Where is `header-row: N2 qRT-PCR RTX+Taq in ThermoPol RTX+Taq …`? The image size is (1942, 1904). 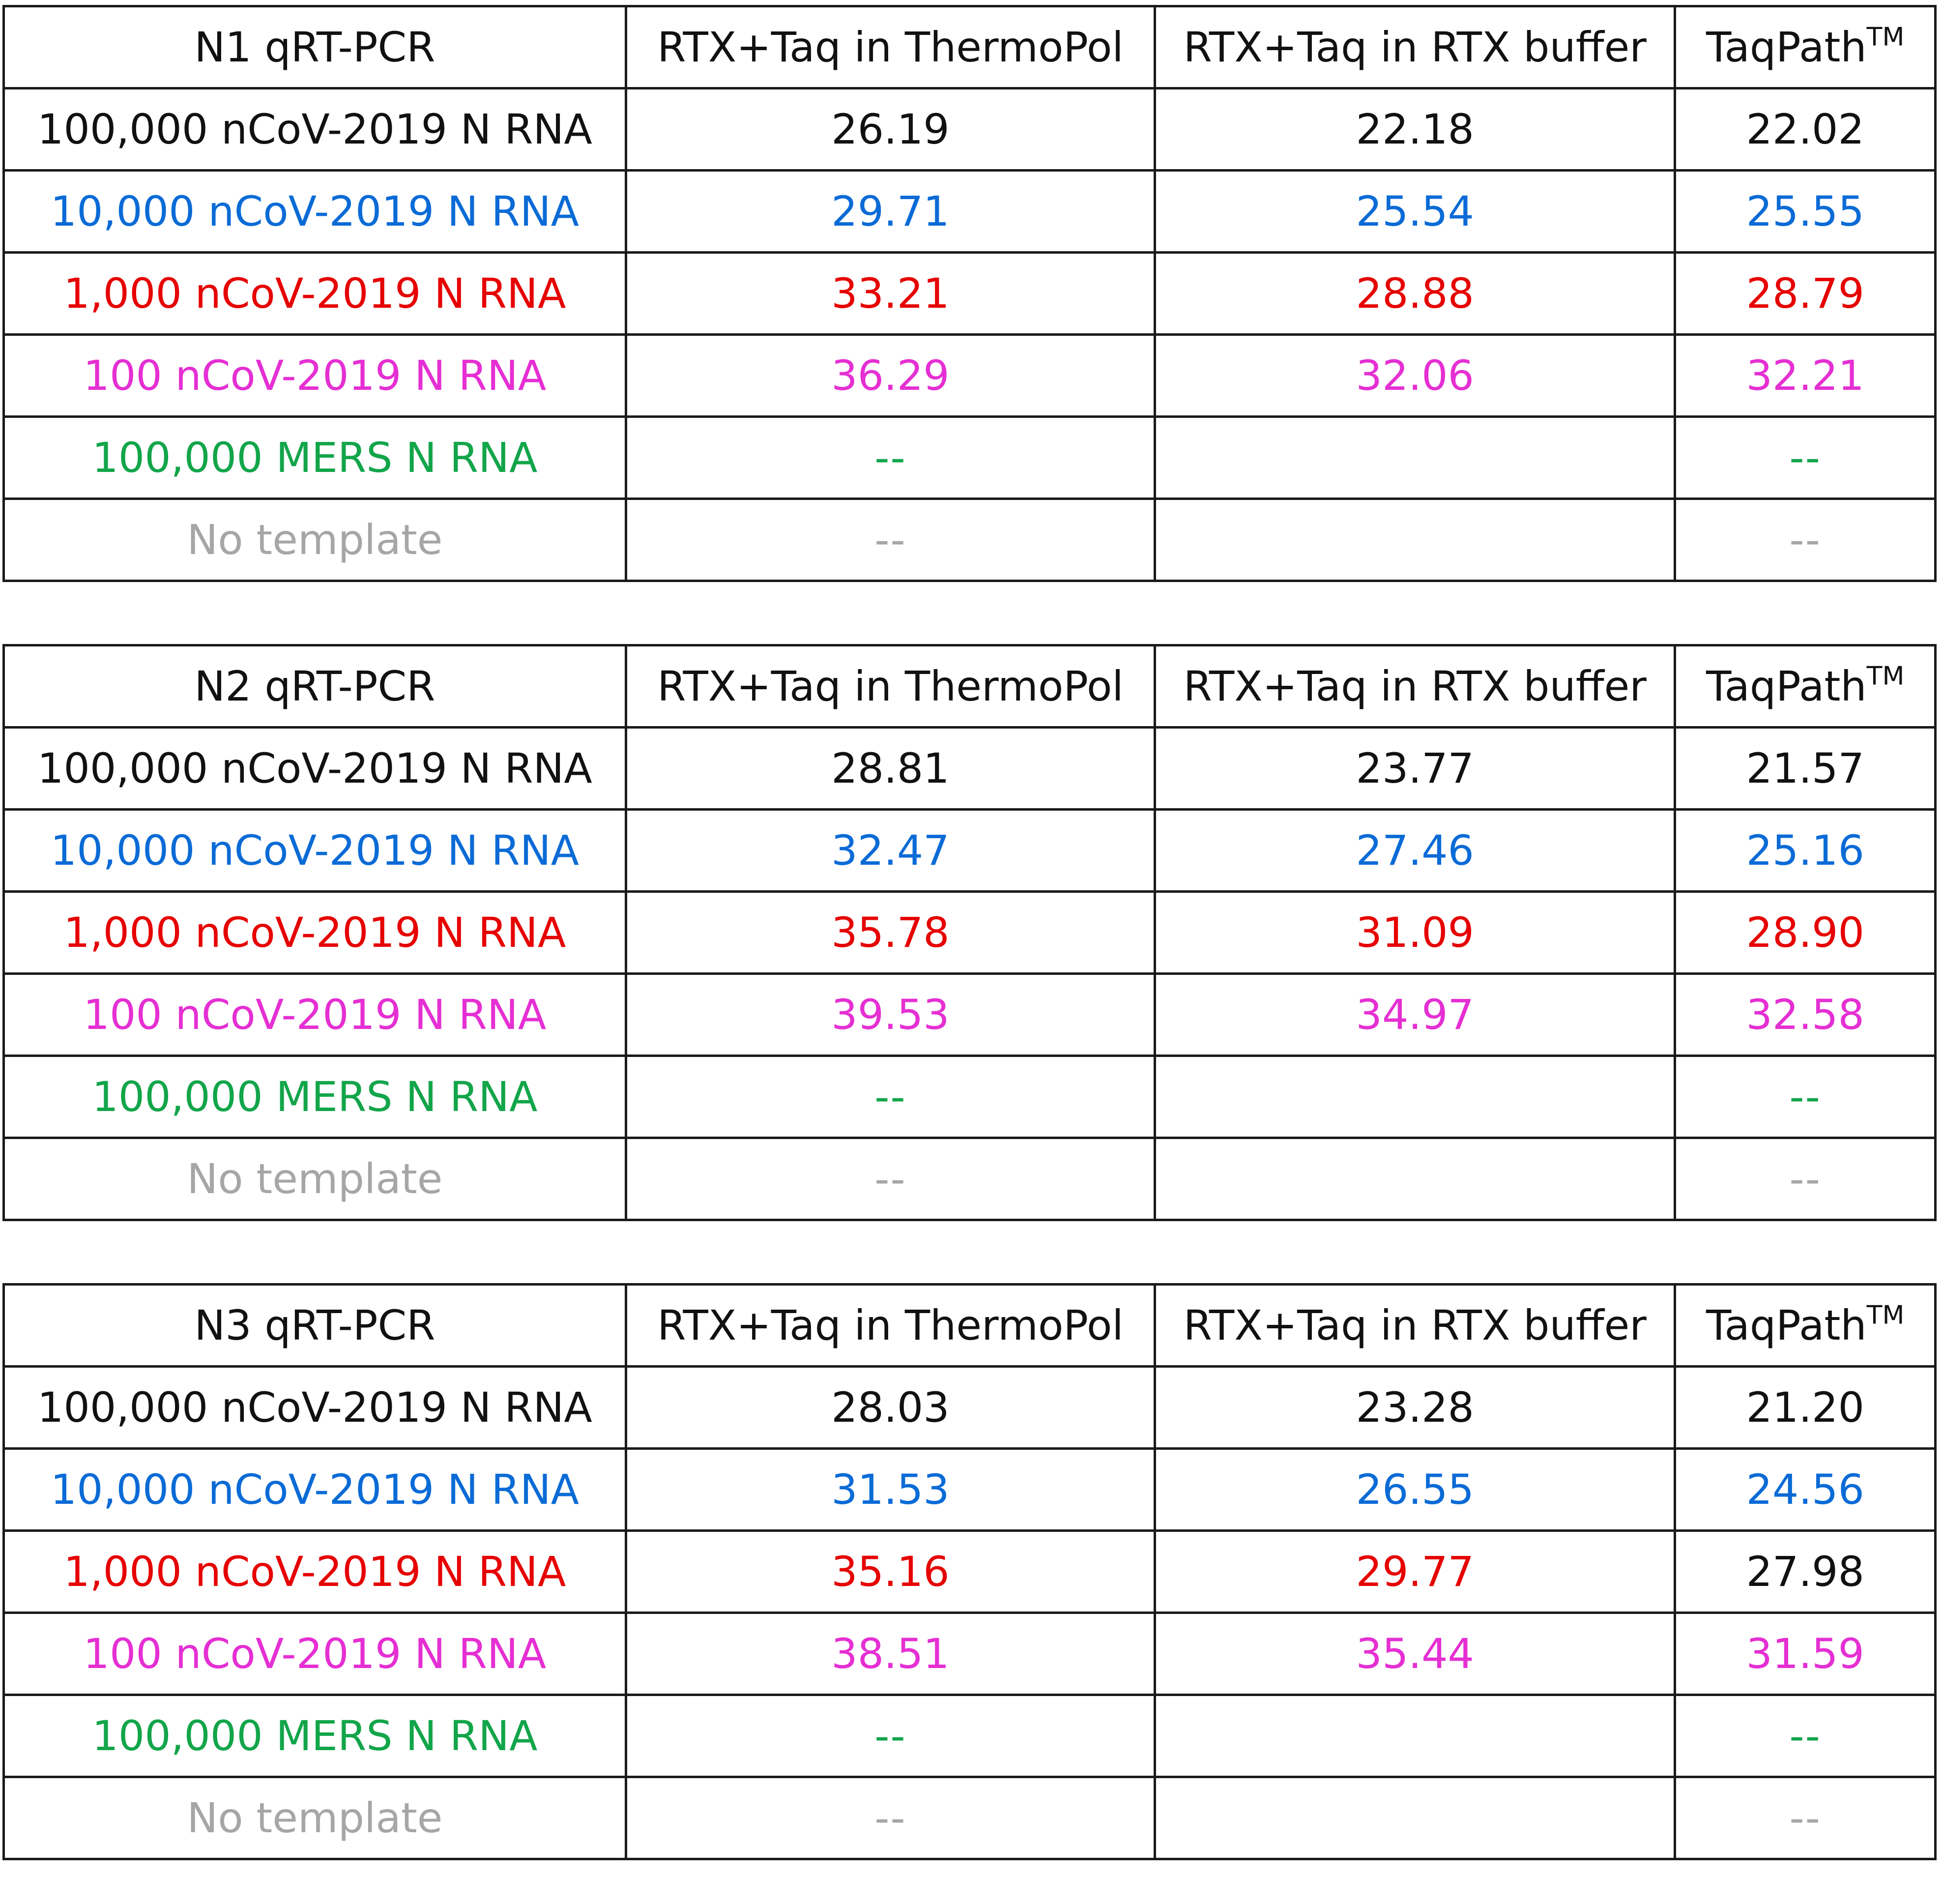
header-row: N2 qRT-PCR RTX+Taq in ThermoPol RTX+Taq … is located at coordinates (970, 686).